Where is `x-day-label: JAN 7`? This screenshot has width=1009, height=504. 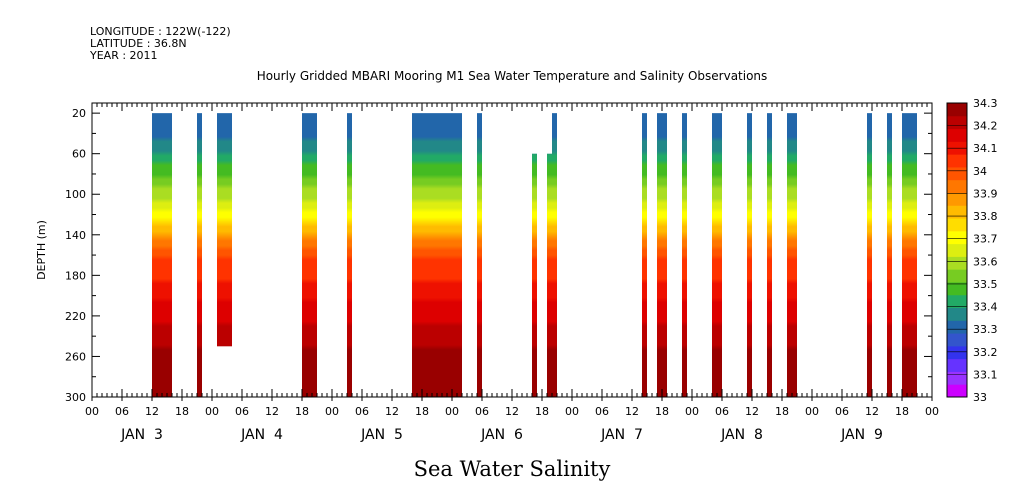
x-day-label: JAN 7 is located at coordinates (621, 435).